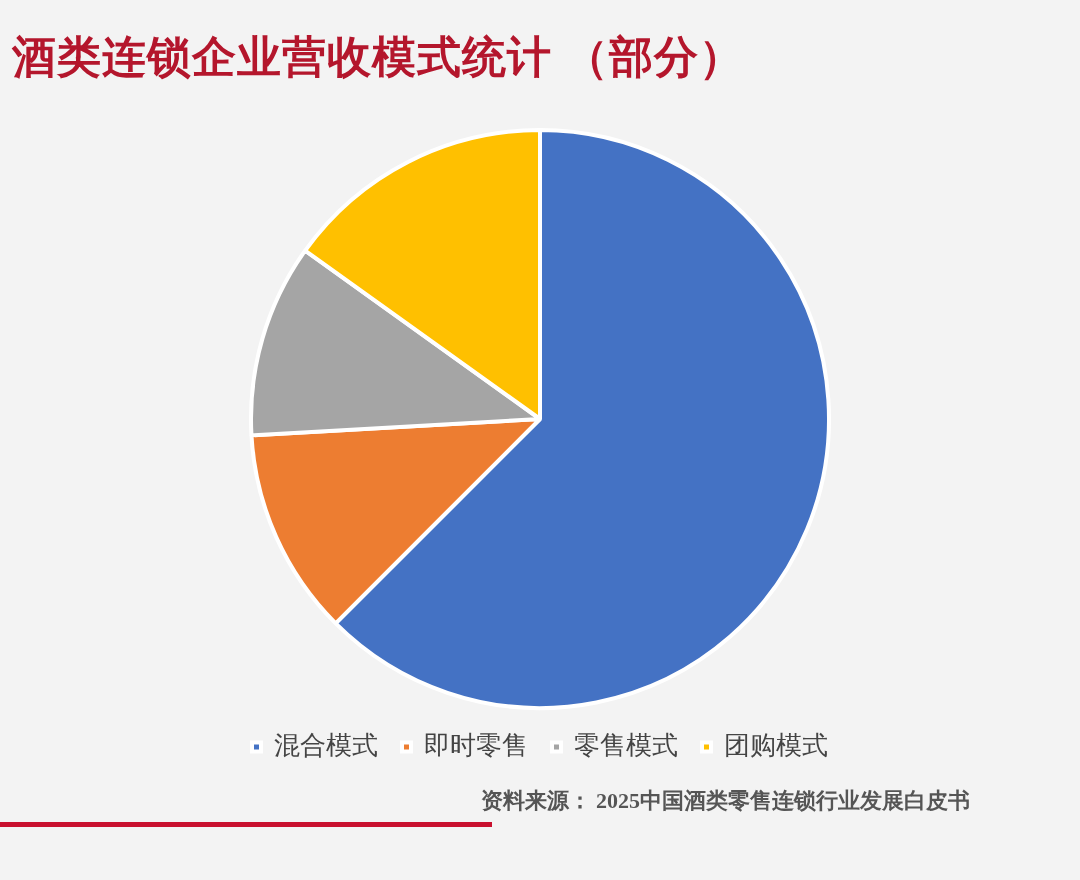 The width and height of the screenshot is (1080, 880). I want to click on legend-label: 混合模式, so click(326, 745).